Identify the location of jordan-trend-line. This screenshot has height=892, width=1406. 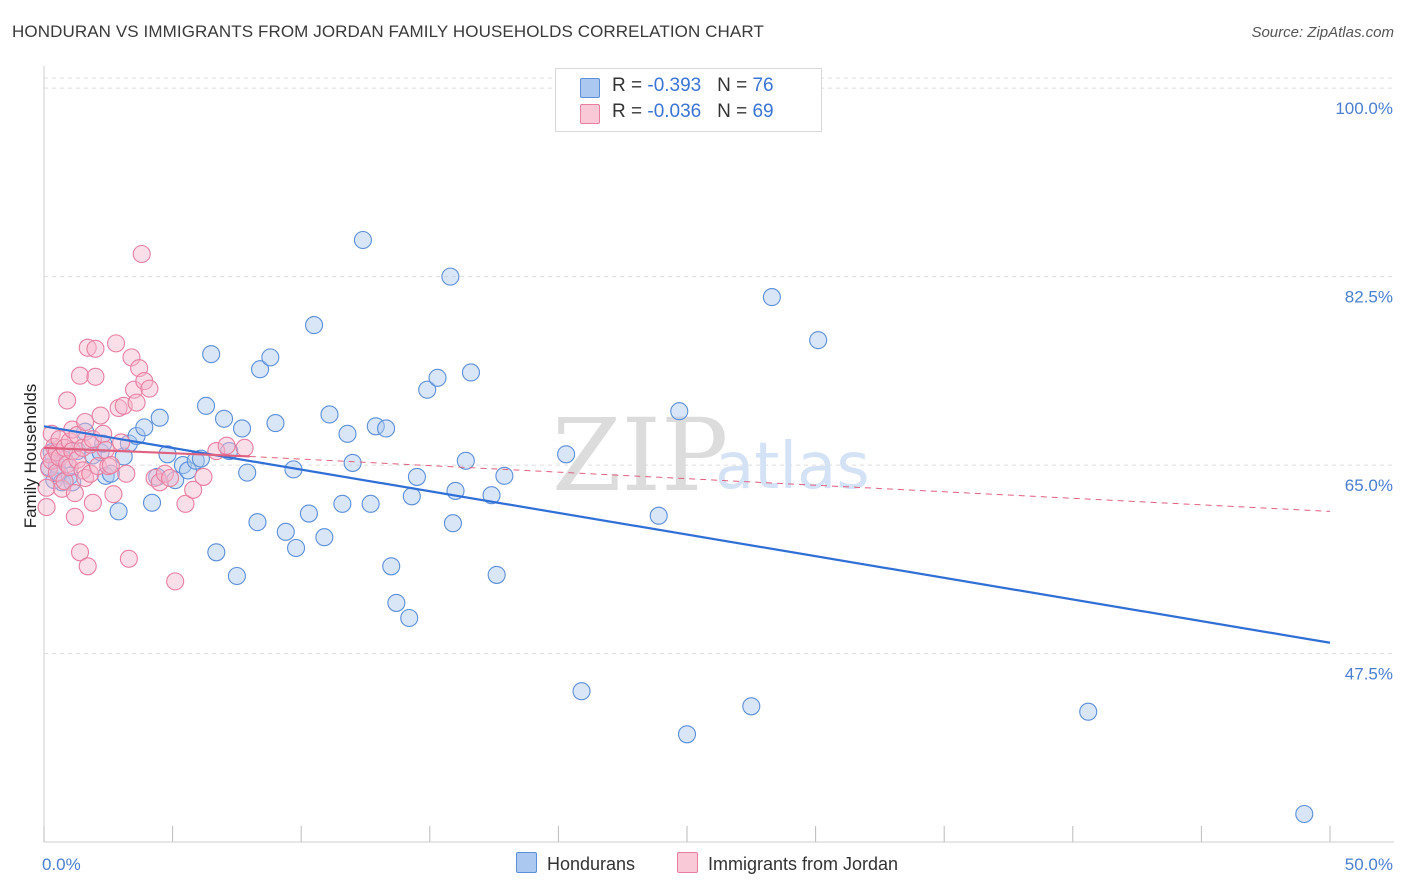
(146, 452).